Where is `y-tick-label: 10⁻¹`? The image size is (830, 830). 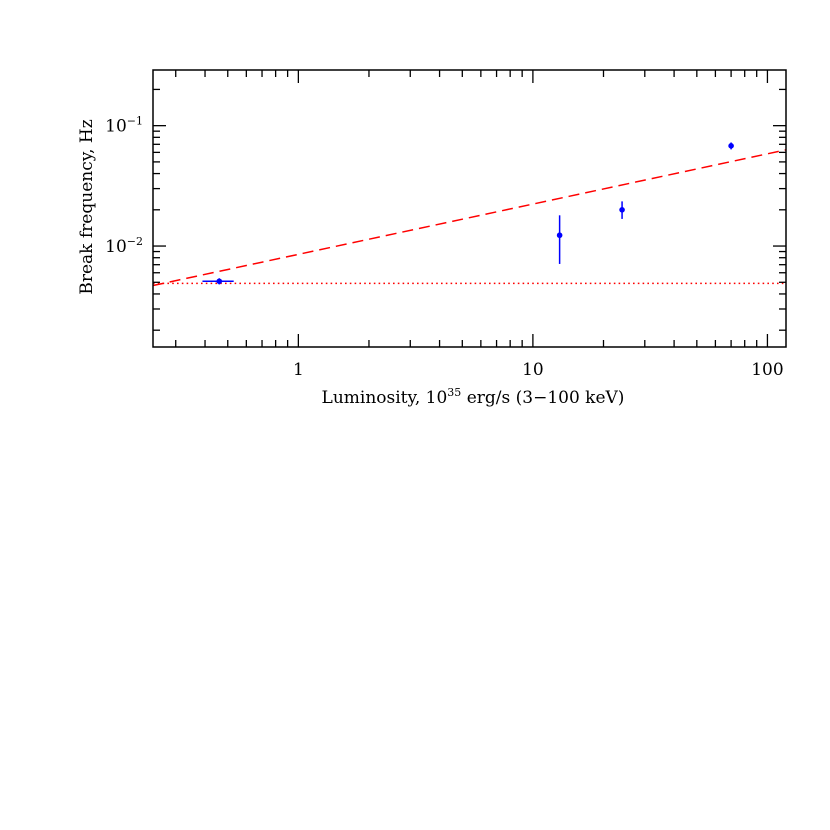 y-tick-label: 10⁻¹ is located at coordinates (124, 126).